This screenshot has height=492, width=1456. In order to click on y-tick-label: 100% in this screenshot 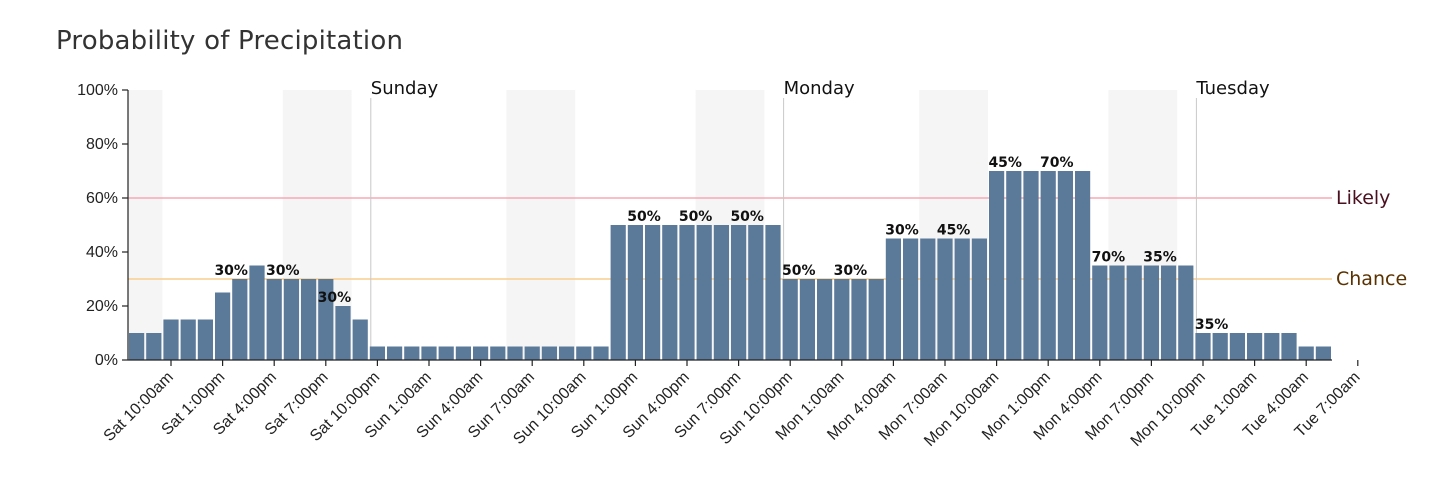, I will do `click(97, 90)`.